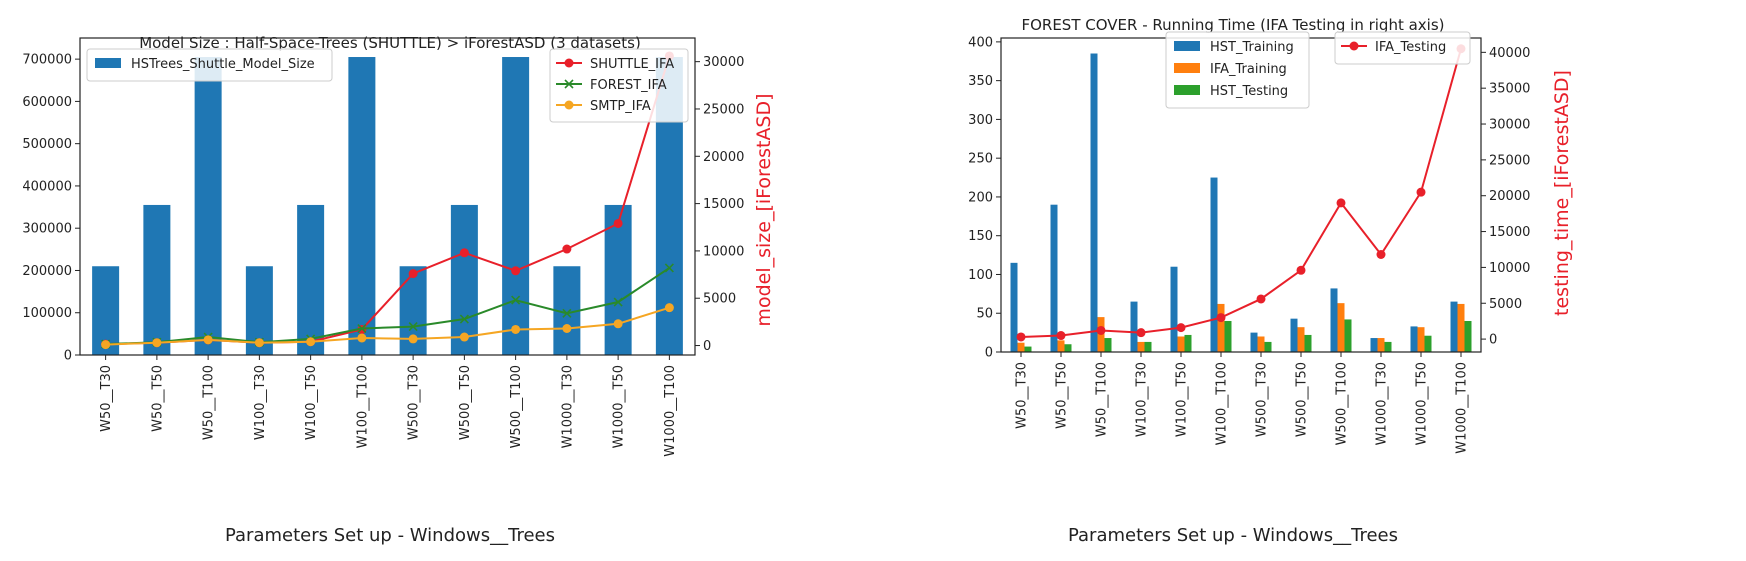 The height and width of the screenshot is (561, 1746). What do you see at coordinates (1402, 48) in the screenshot?
I see `legend-box-lines` at bounding box center [1402, 48].